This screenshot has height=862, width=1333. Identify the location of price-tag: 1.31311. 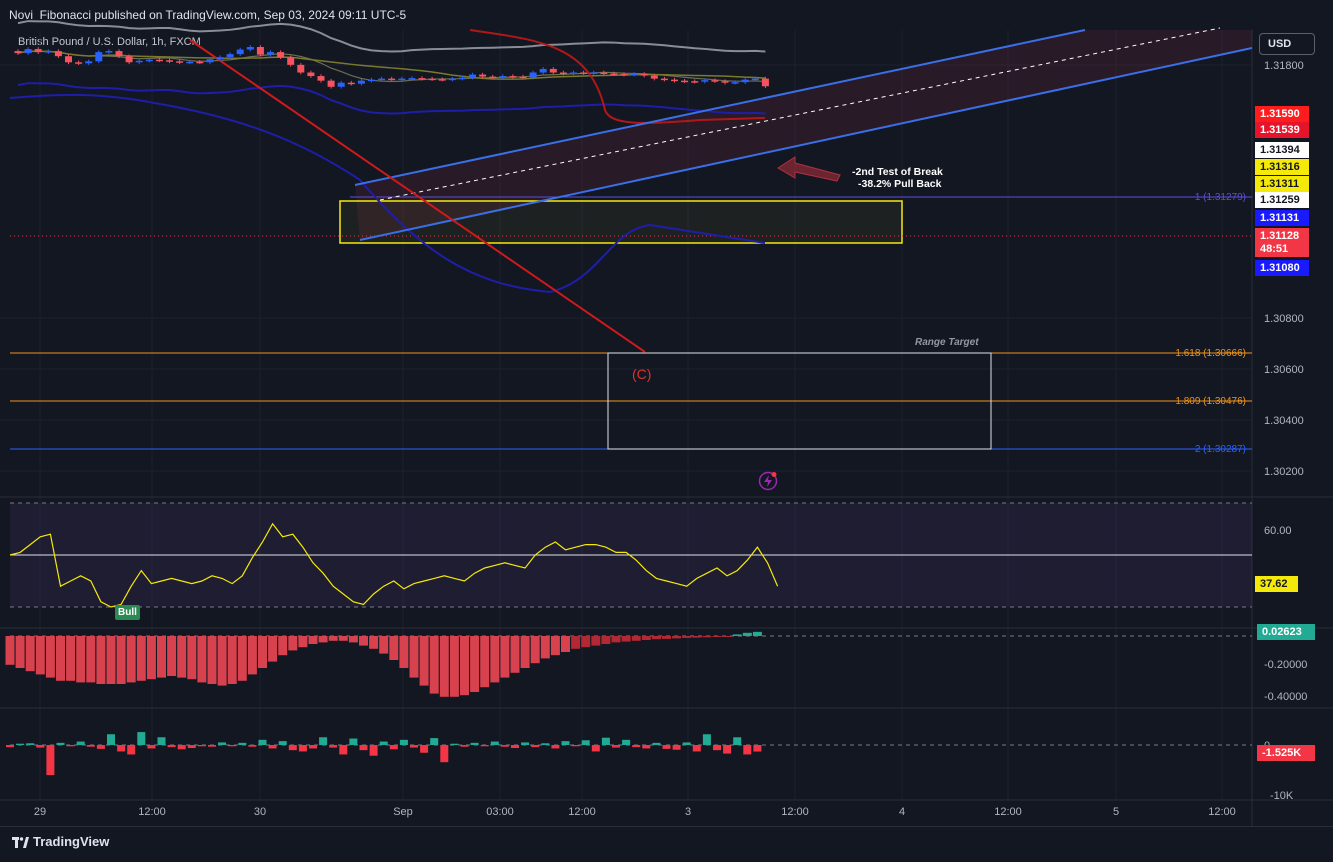
(1282, 184).